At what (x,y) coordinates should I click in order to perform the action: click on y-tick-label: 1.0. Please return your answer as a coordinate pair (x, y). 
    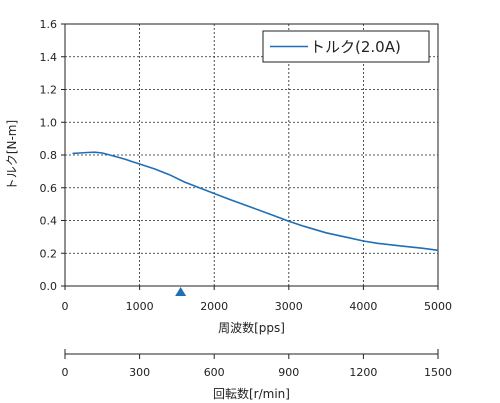
    Looking at the image, I should click on (49, 122).